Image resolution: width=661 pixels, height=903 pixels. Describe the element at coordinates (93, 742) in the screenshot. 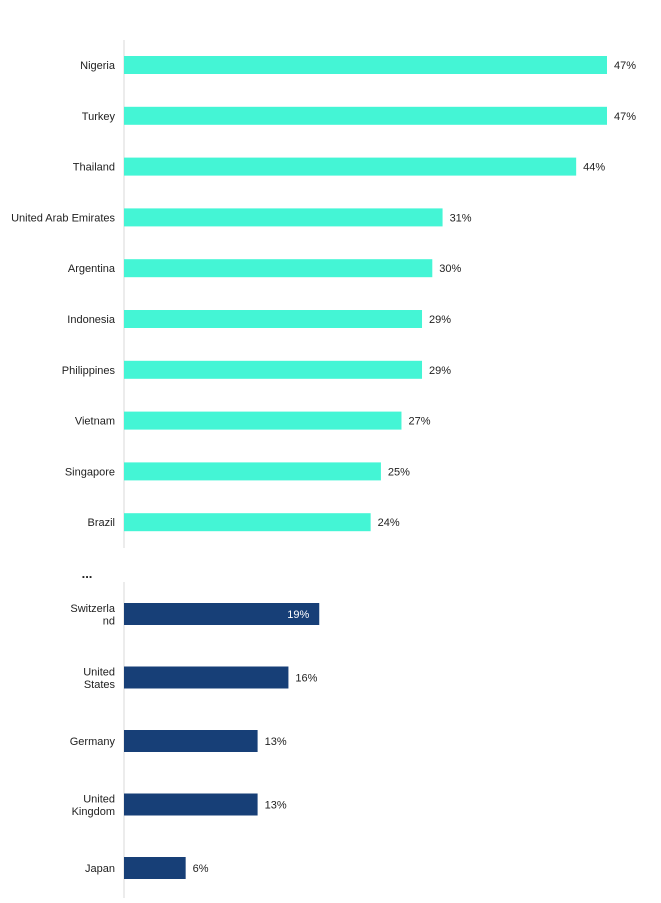

I see `category-label: Germany` at that location.